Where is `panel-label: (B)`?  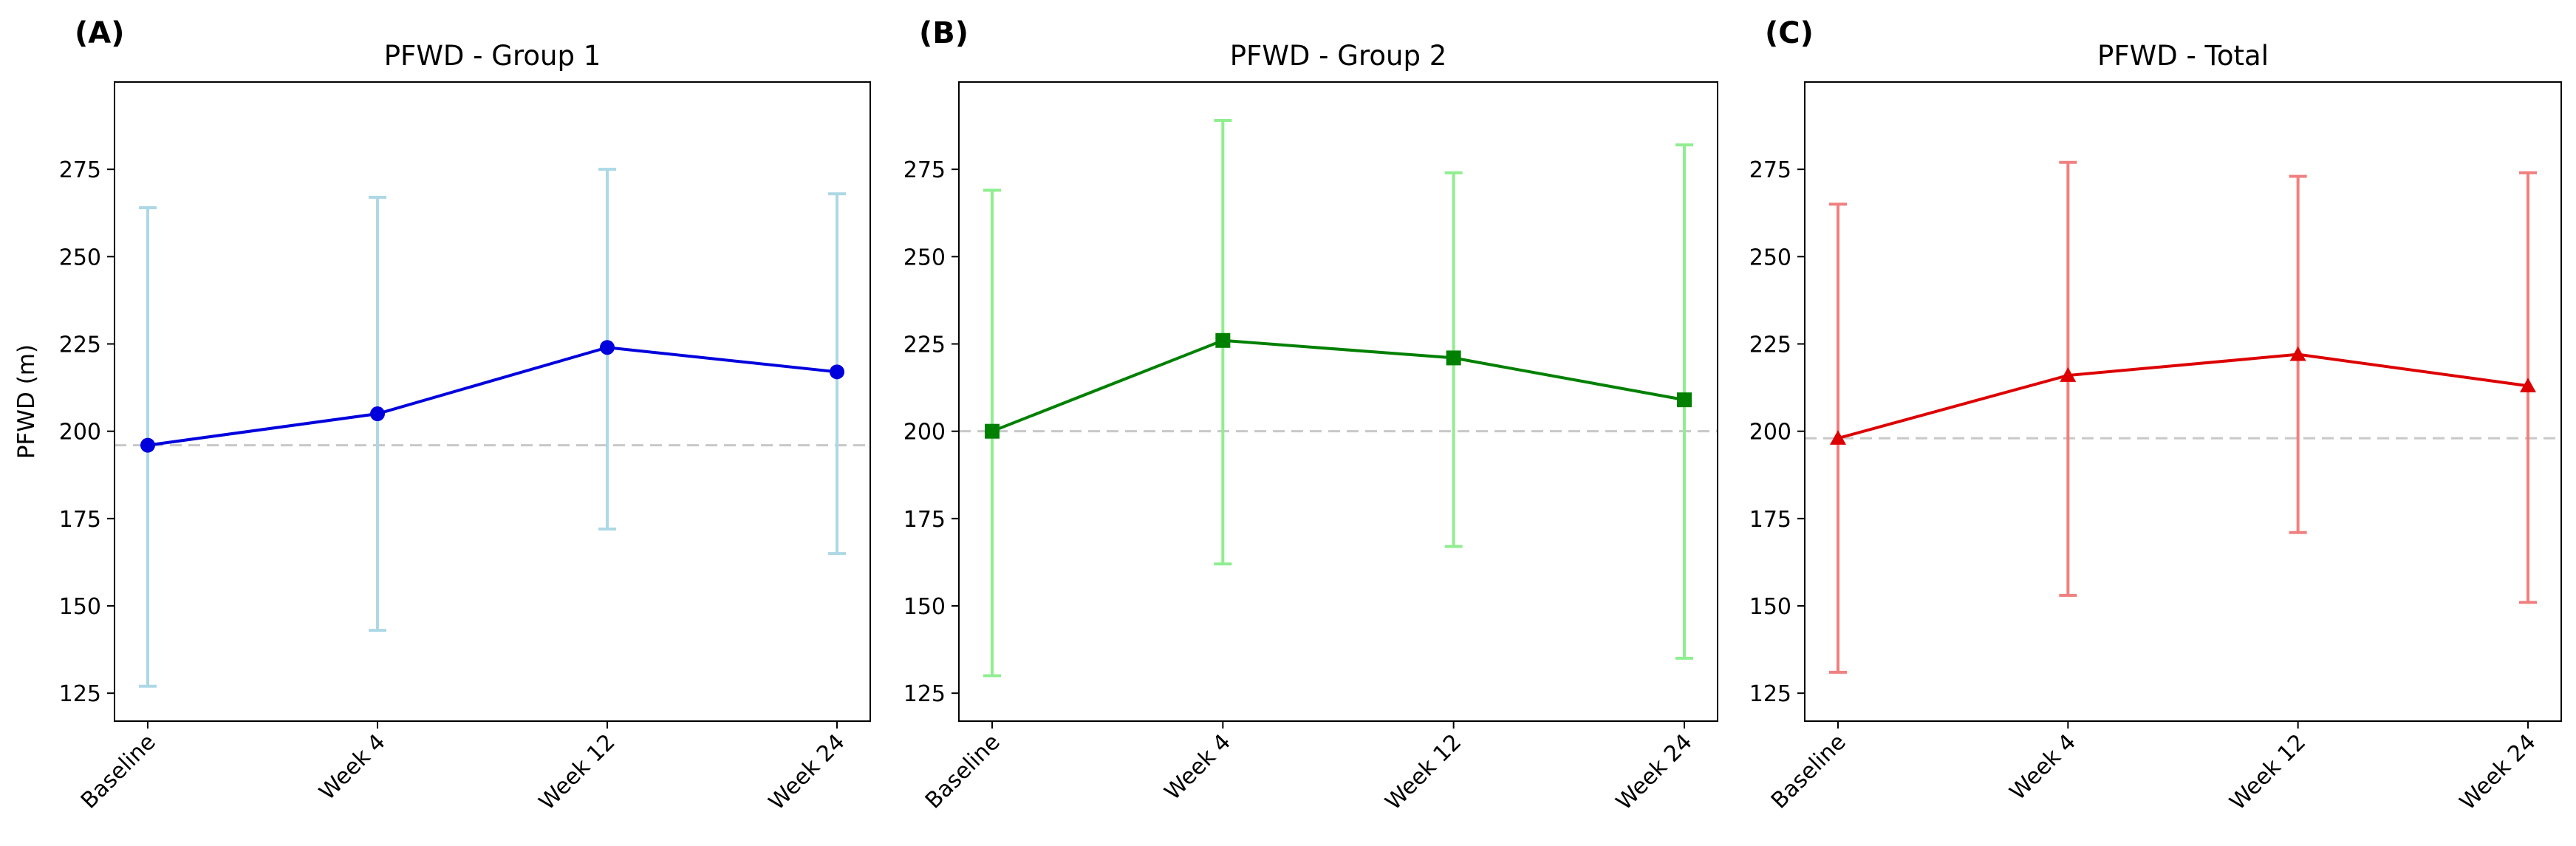
panel-label: (B) is located at coordinates (943, 33).